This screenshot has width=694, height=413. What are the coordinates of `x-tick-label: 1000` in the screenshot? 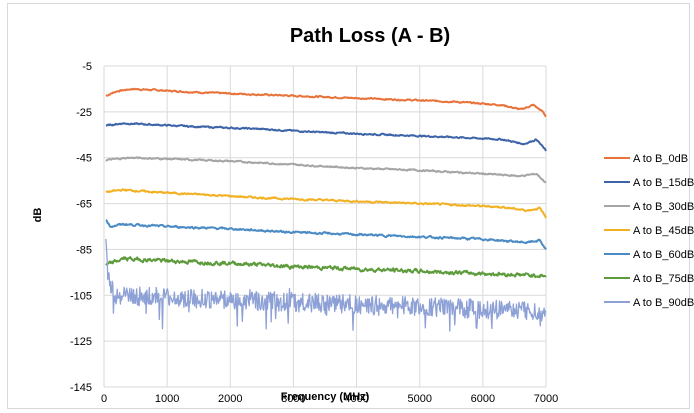 It's located at (167, 399).